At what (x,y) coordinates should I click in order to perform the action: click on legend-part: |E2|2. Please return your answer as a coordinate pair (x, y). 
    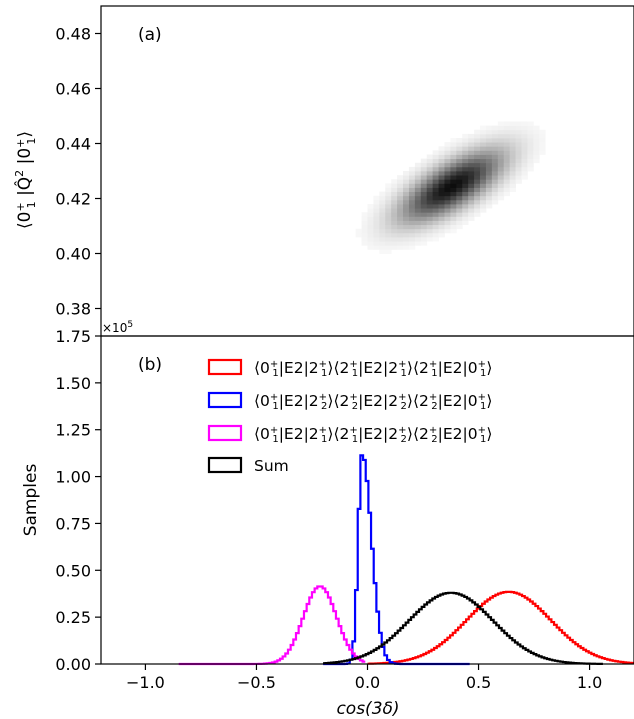
    Looking at the image, I should click on (378, 434).